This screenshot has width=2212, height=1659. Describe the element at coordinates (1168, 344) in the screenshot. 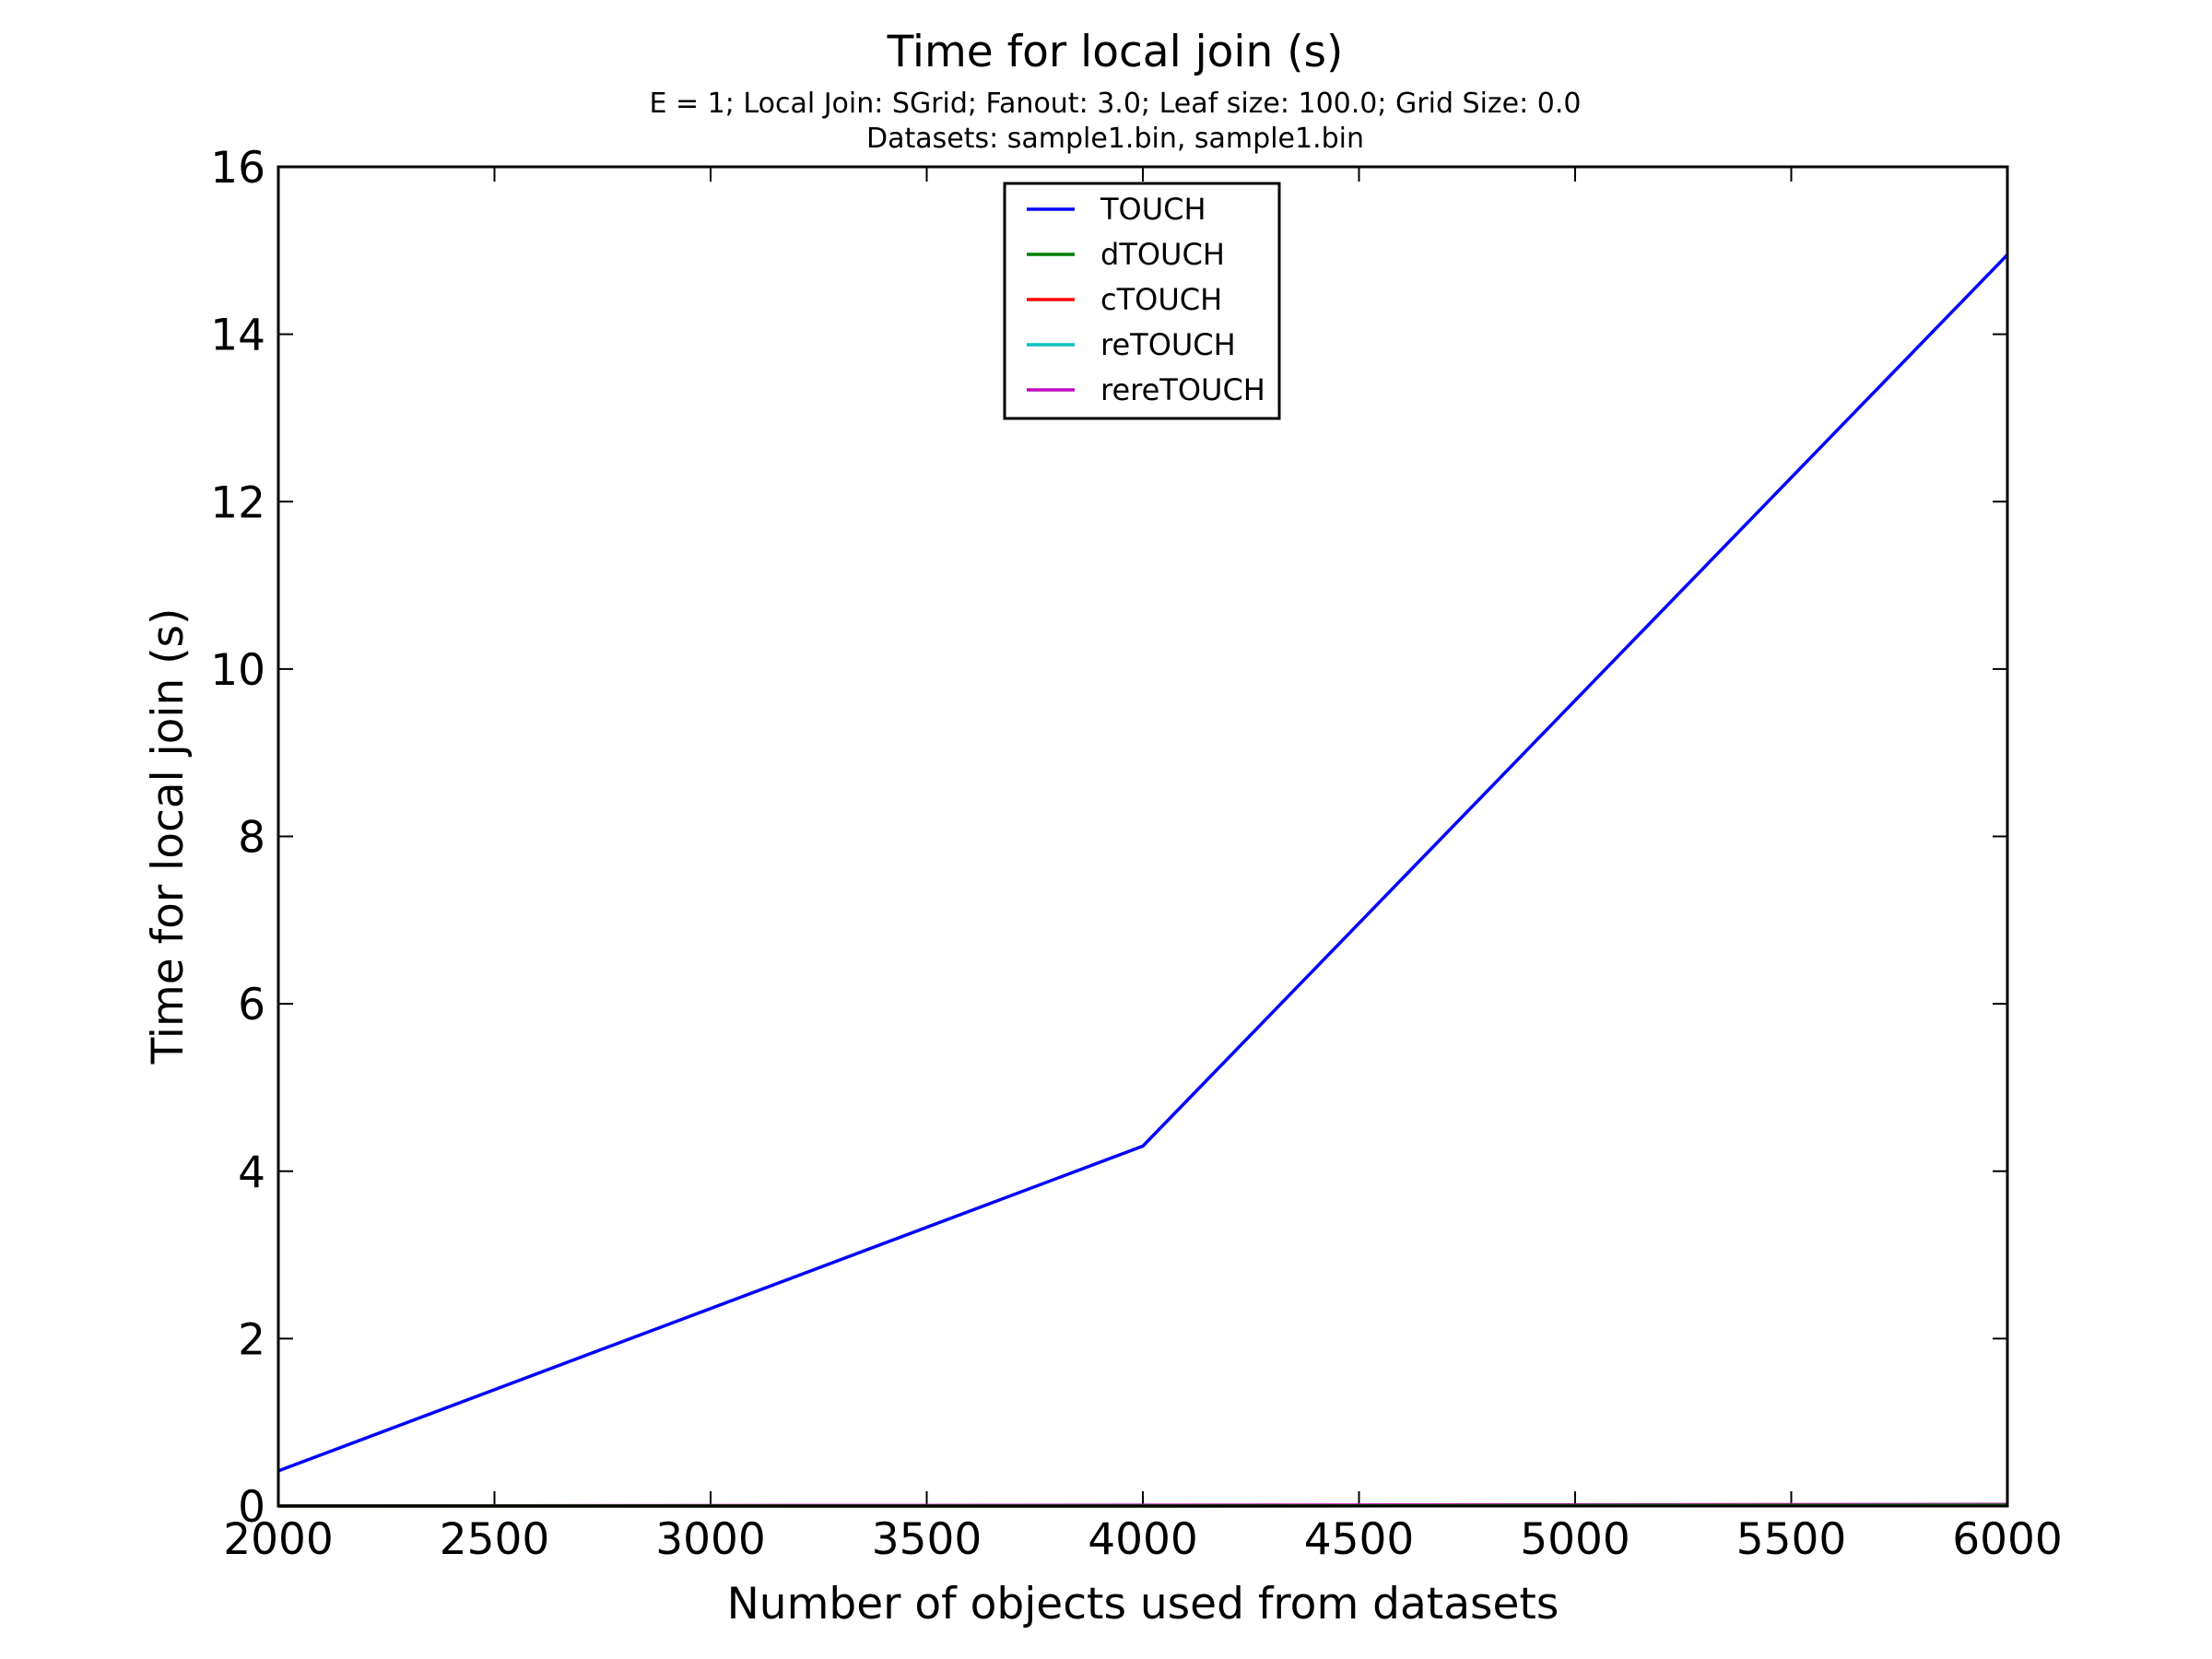

I see `legend-label-retouch: reTOUCH` at that location.